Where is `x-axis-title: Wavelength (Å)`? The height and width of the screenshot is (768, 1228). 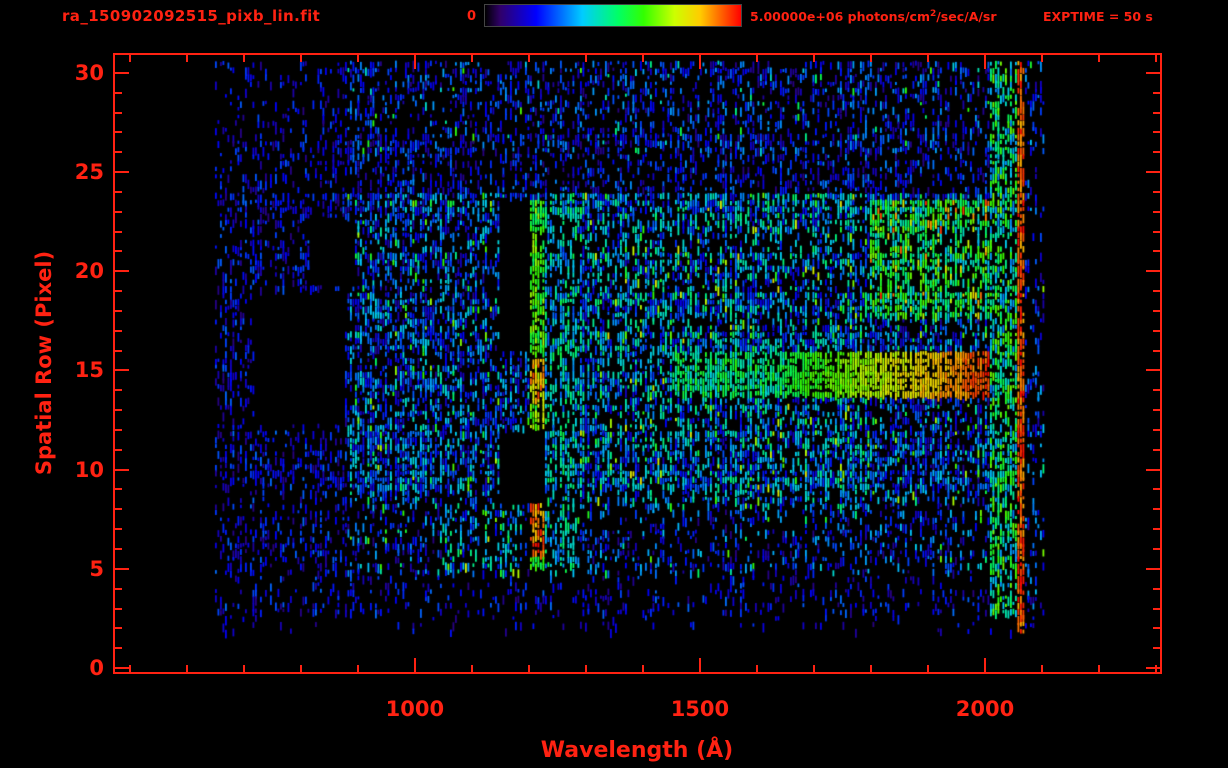 x-axis-title: Wavelength (Å) is located at coordinates (637, 750).